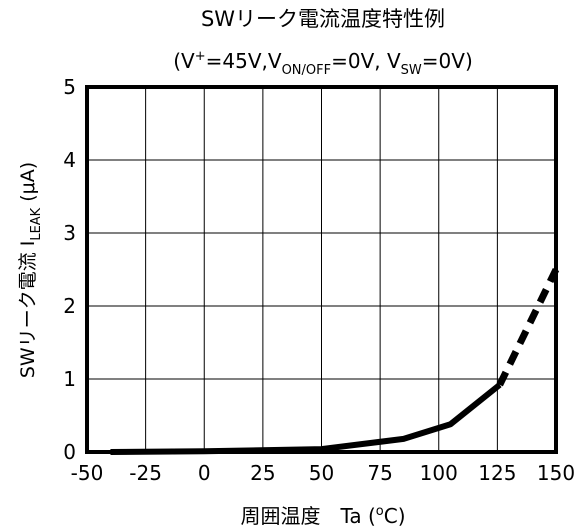  I want to click on y-tick-label: 4, so click(69, 160).